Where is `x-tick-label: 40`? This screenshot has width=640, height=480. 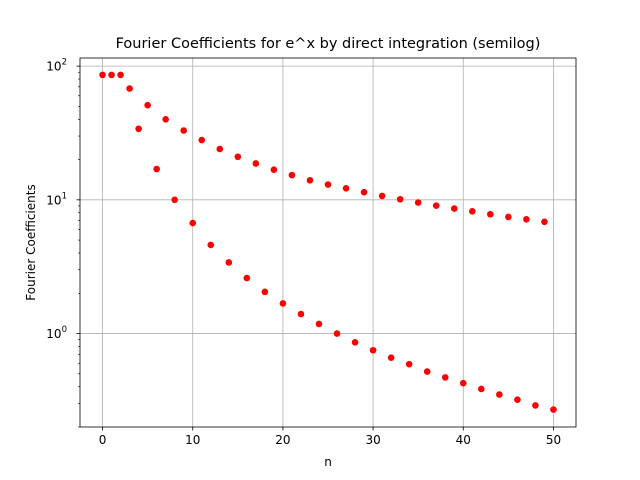
x-tick-label: 40 is located at coordinates (463, 440).